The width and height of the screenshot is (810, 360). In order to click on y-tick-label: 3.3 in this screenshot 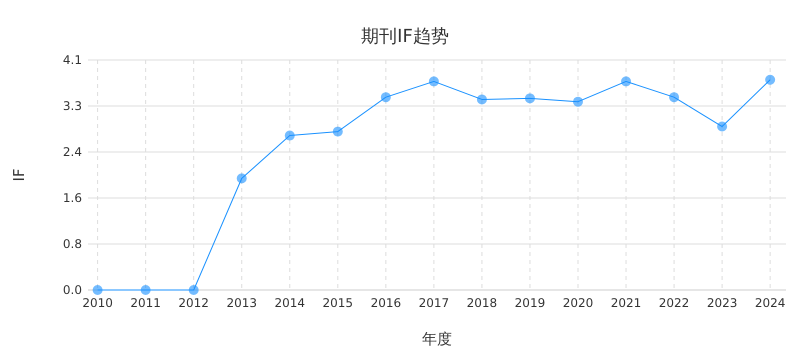, I will do `click(72, 106)`.